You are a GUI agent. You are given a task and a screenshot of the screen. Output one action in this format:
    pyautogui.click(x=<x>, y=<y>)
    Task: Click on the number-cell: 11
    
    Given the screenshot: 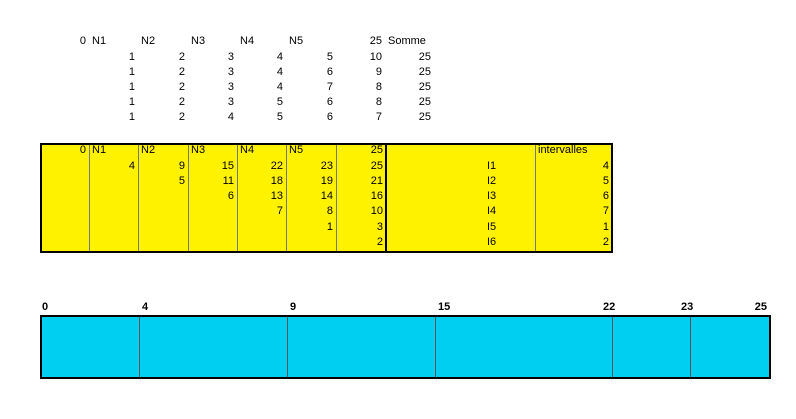 What is the action you would take?
    pyautogui.click(x=228, y=180)
    